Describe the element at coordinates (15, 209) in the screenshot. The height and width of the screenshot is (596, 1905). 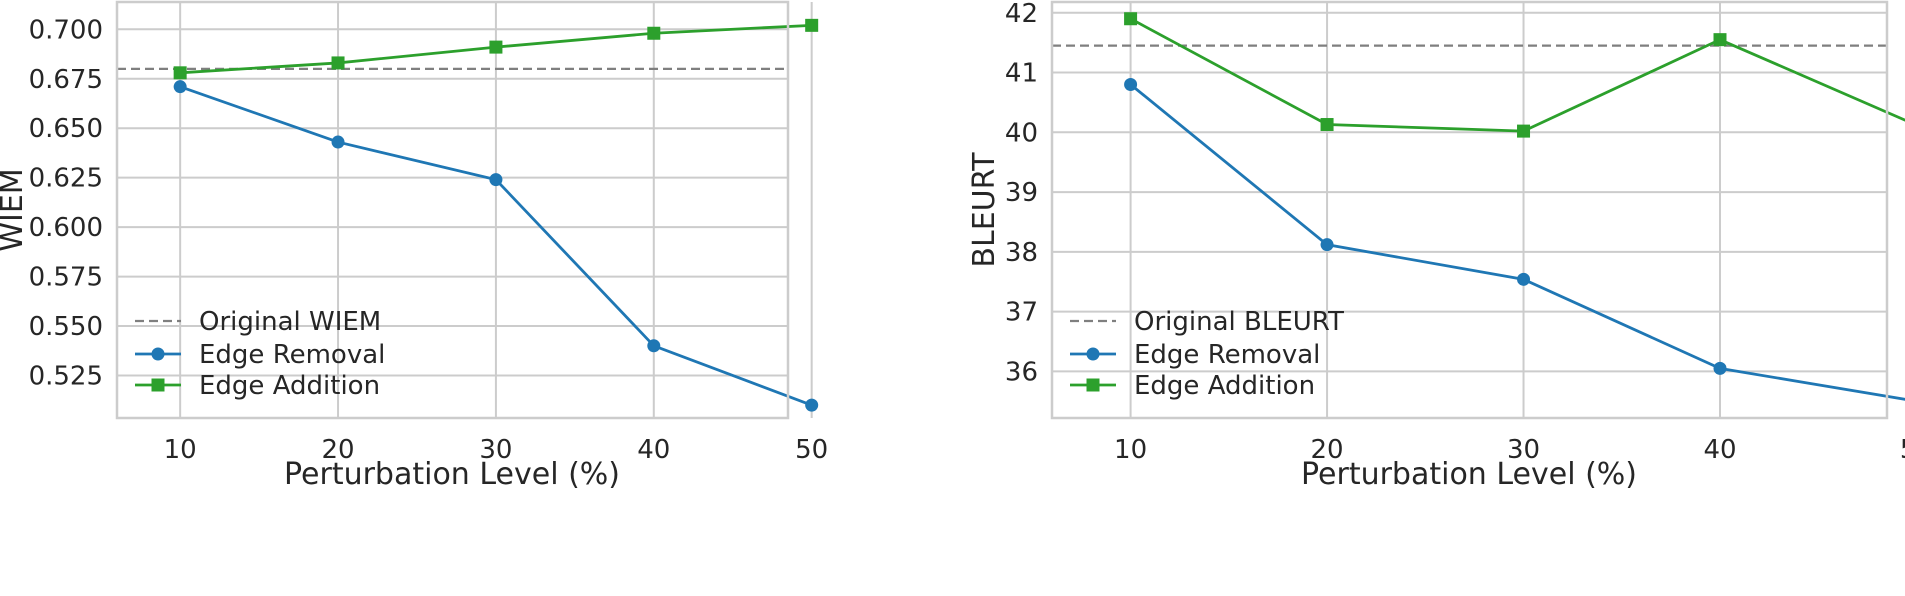
I see `y-axis-title: WIEM` at that location.